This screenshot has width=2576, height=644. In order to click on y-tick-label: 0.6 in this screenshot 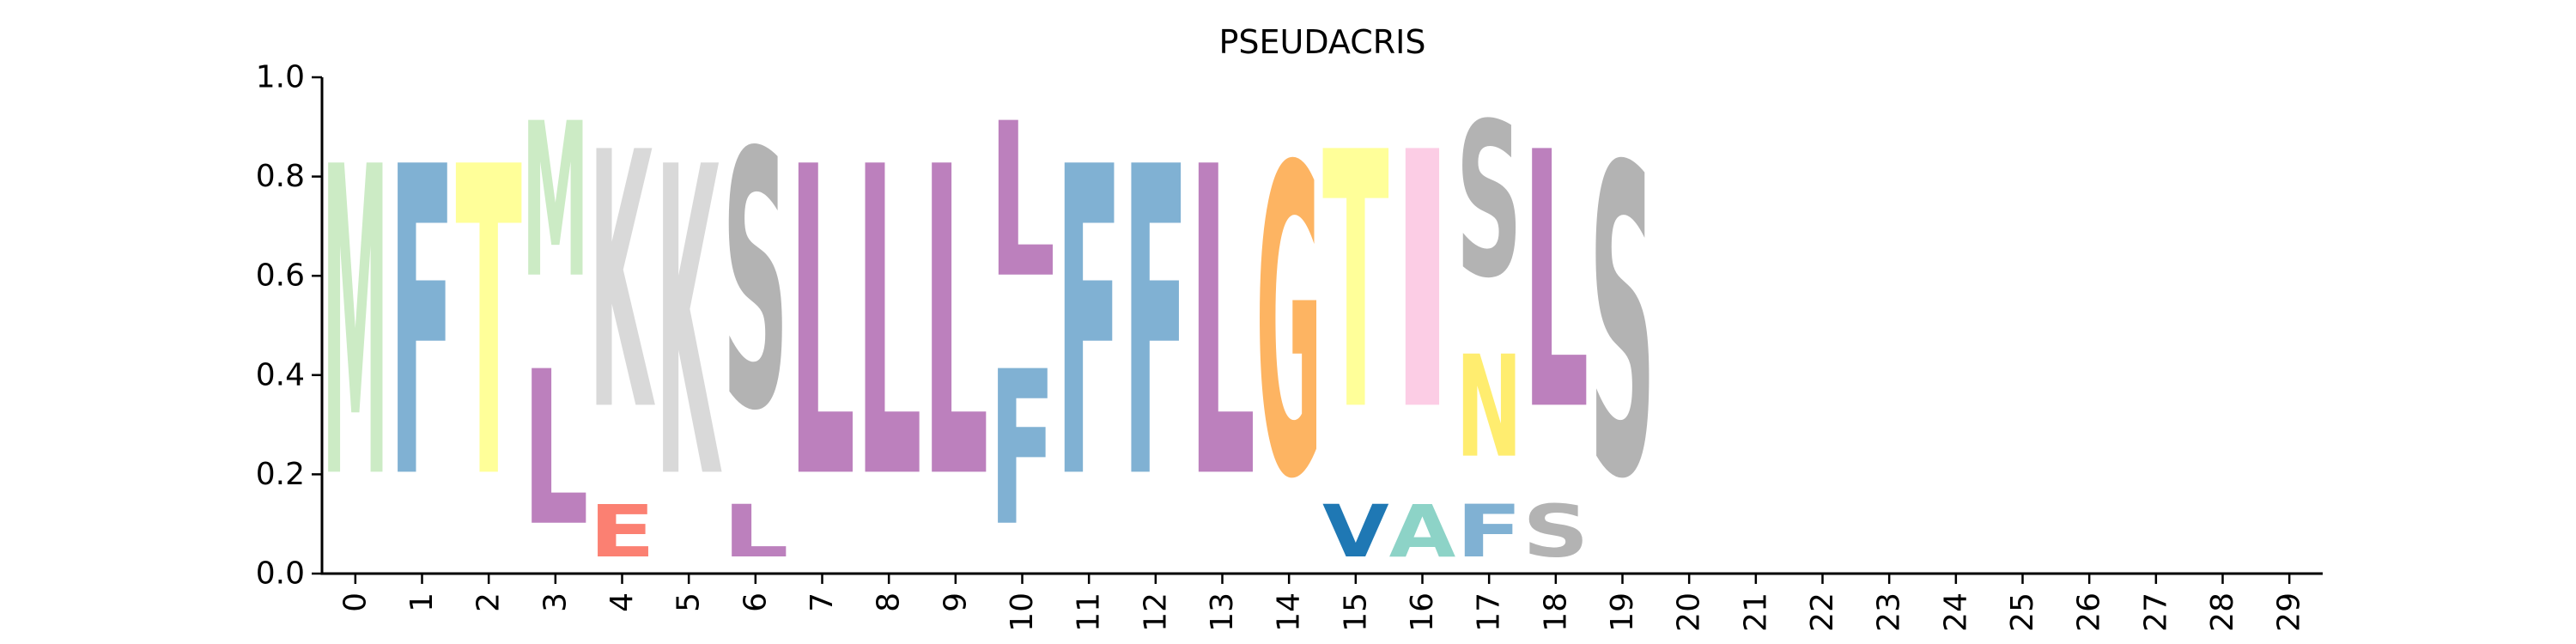, I will do `click(280, 276)`.